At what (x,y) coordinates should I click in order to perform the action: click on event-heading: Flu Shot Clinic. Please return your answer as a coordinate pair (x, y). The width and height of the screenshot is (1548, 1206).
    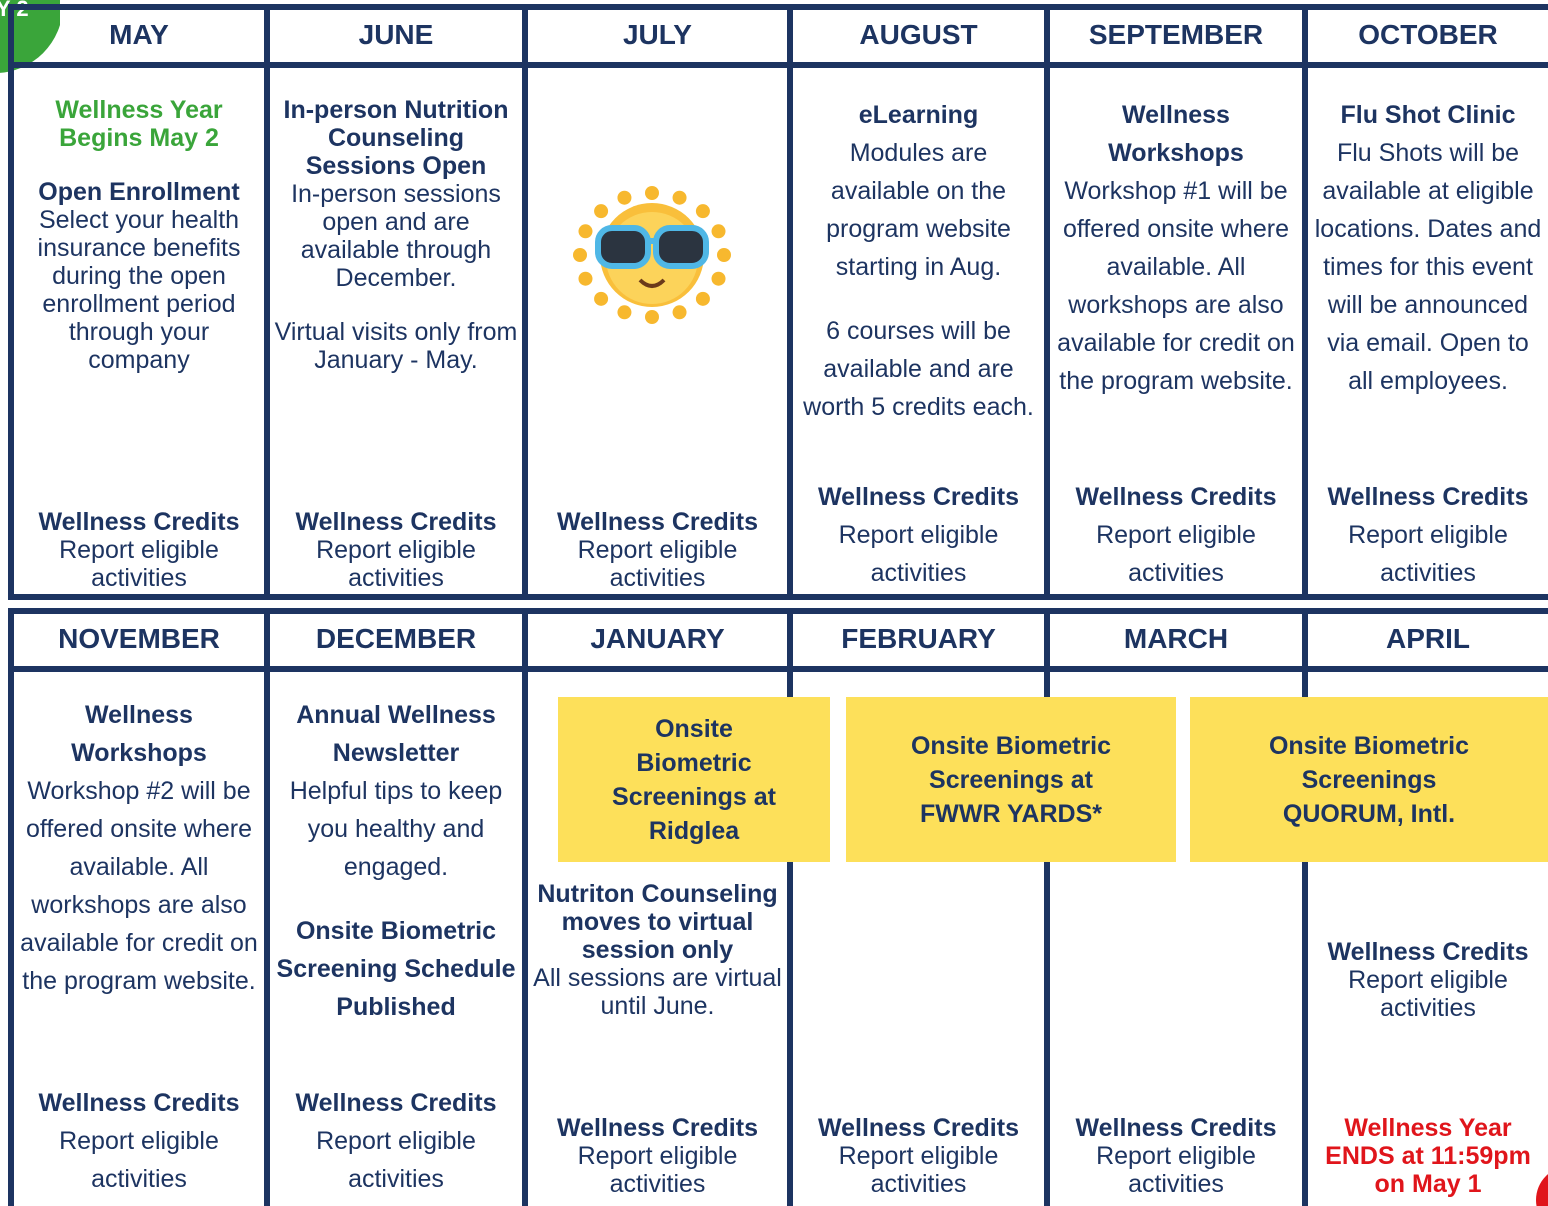
    Looking at the image, I should click on (1428, 115).